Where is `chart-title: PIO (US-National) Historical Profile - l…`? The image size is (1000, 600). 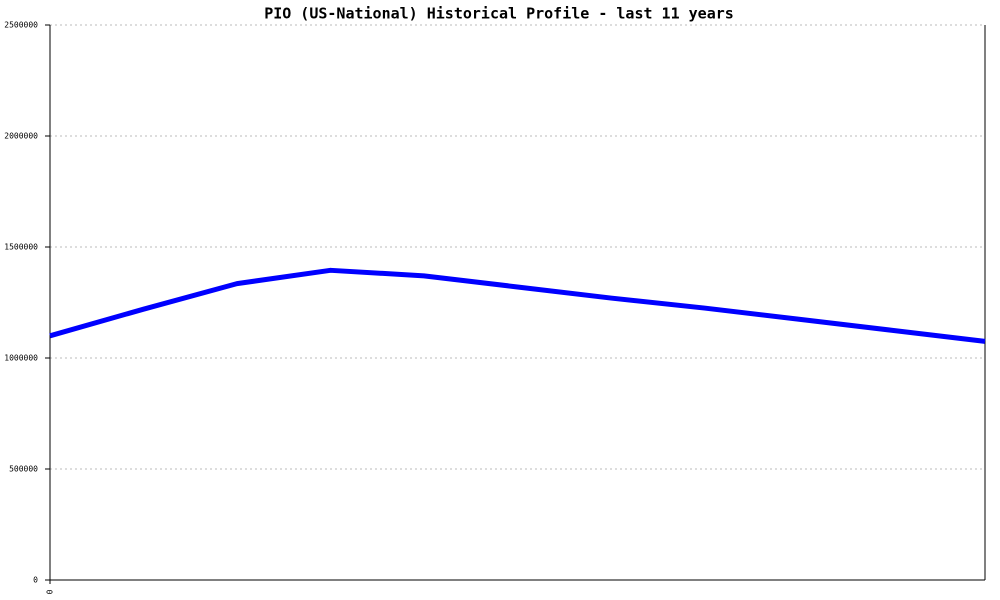 chart-title: PIO (US-National) Historical Profile - l… is located at coordinates (499, 14).